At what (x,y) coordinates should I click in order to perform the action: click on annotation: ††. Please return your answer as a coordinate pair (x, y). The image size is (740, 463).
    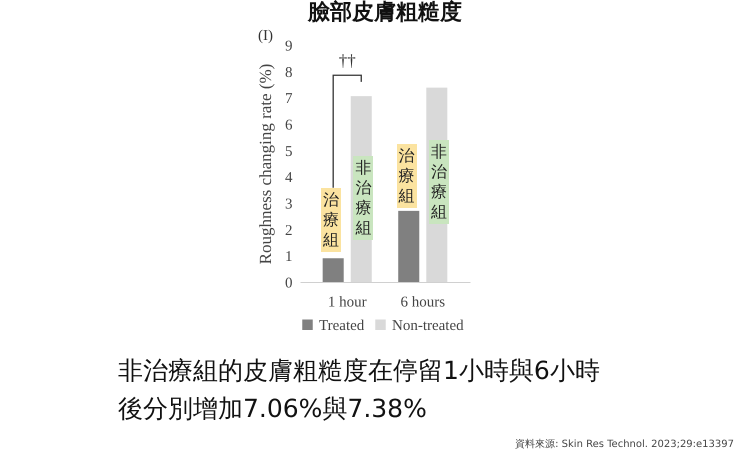
    Looking at the image, I should click on (347, 61).